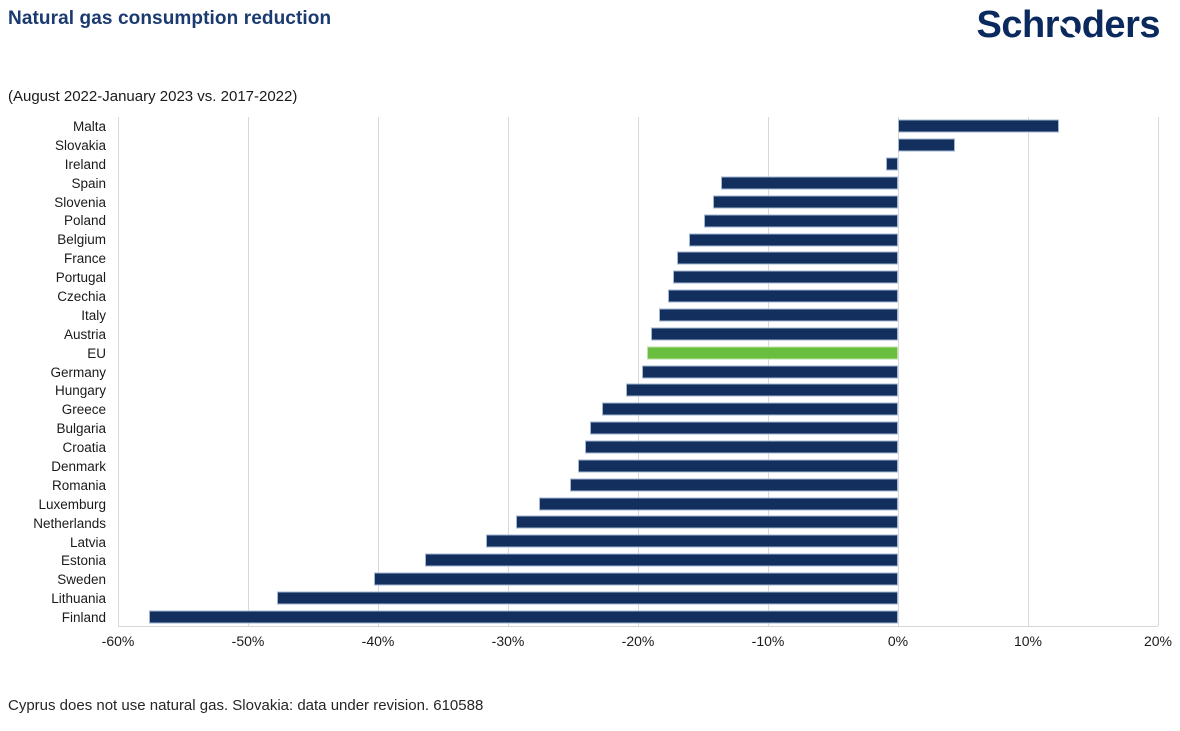  Describe the element at coordinates (508, 371) in the screenshot. I see `gridline--30` at that location.